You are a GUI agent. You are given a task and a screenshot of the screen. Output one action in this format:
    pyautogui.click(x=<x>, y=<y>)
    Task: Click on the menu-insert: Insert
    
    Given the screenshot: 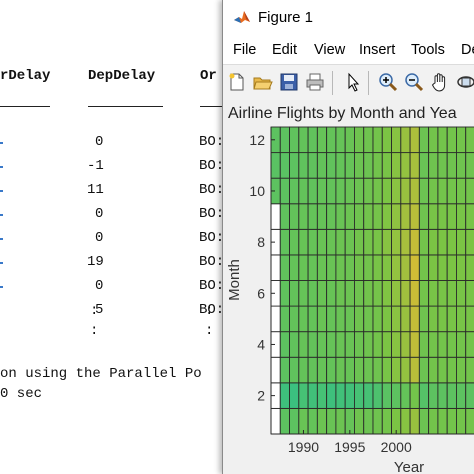 What is the action you would take?
    pyautogui.click(x=377, y=50)
    